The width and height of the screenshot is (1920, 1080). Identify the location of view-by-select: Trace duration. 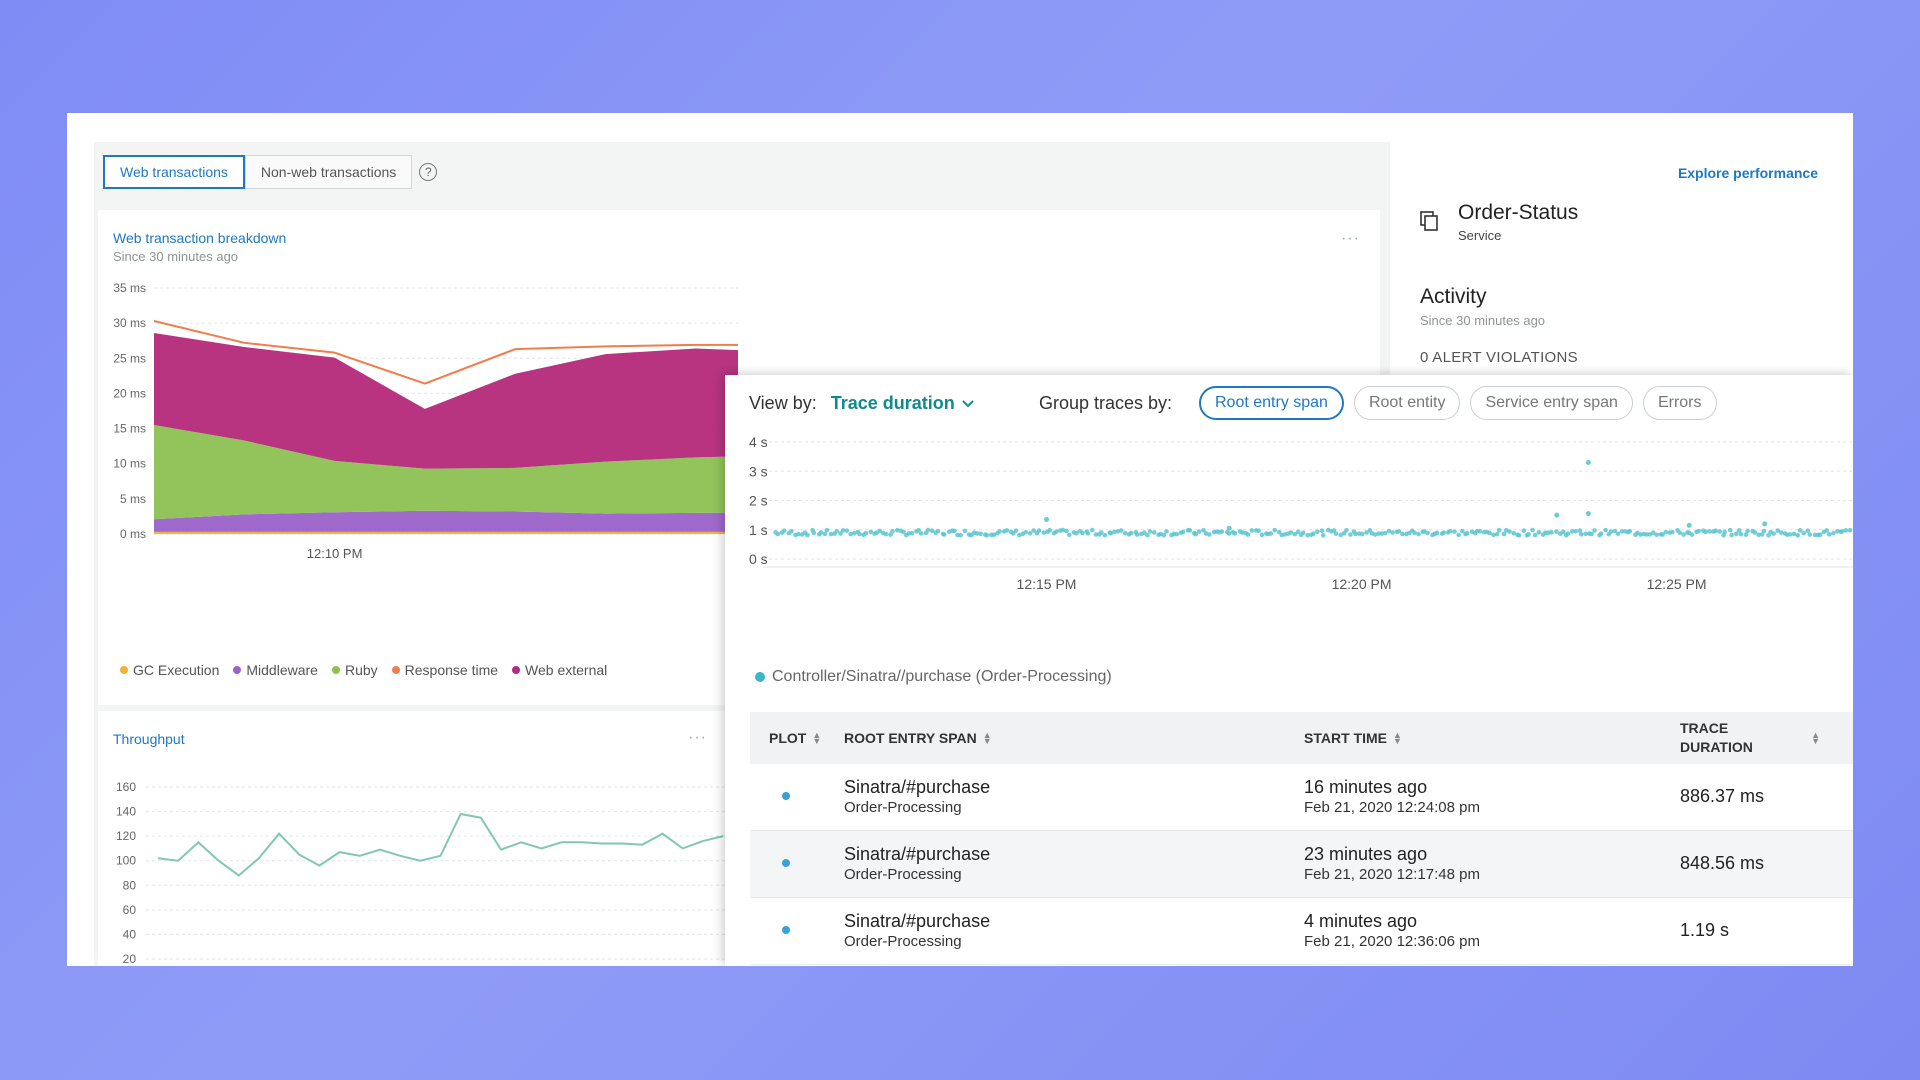
(902, 403).